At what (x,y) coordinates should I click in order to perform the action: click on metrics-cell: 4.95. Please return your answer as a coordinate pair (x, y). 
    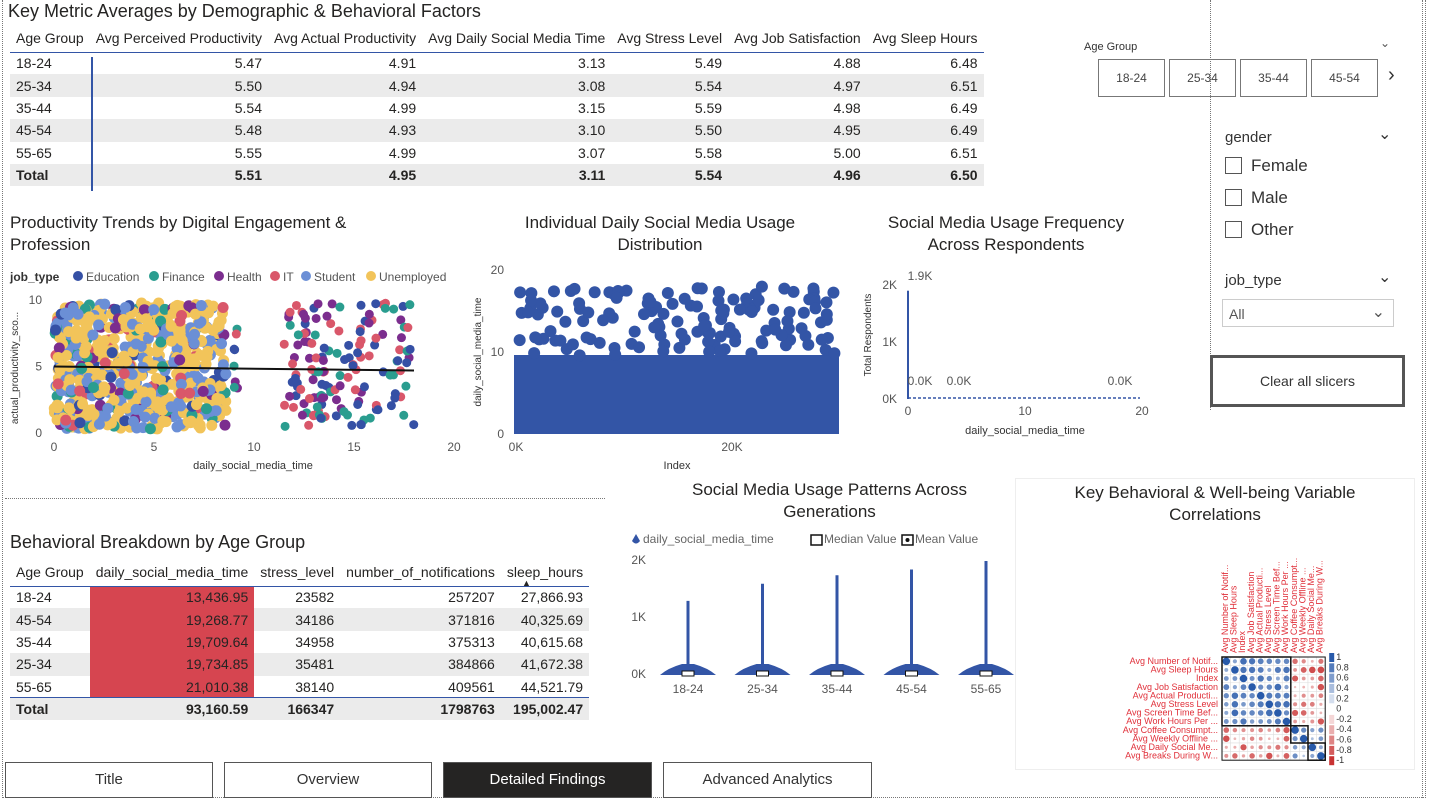
    Looking at the image, I should click on (345, 175).